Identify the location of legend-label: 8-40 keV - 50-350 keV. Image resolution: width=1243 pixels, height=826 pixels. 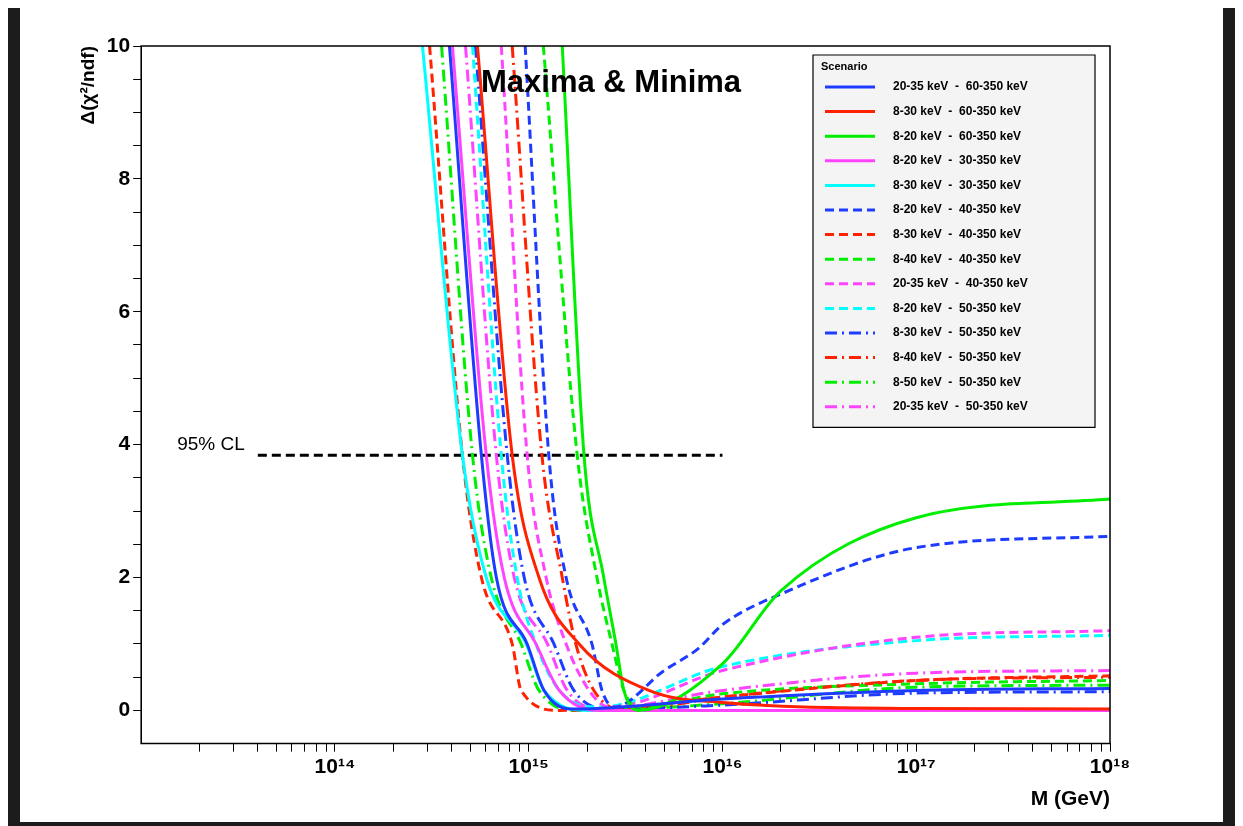
(957, 356).